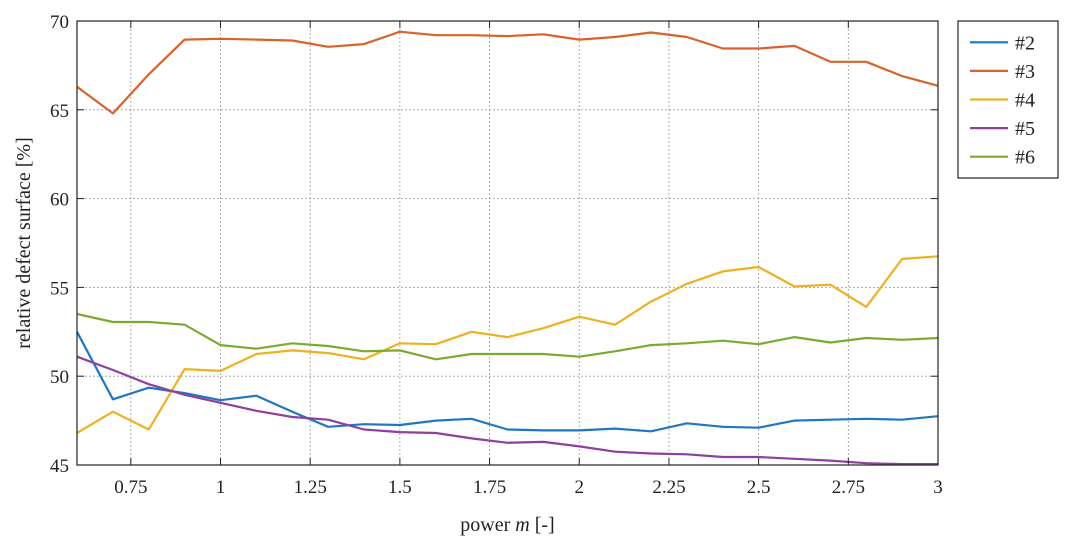 The height and width of the screenshot is (541, 1066). What do you see at coordinates (59, 288) in the screenshot?
I see `y-tick-label: 55` at bounding box center [59, 288].